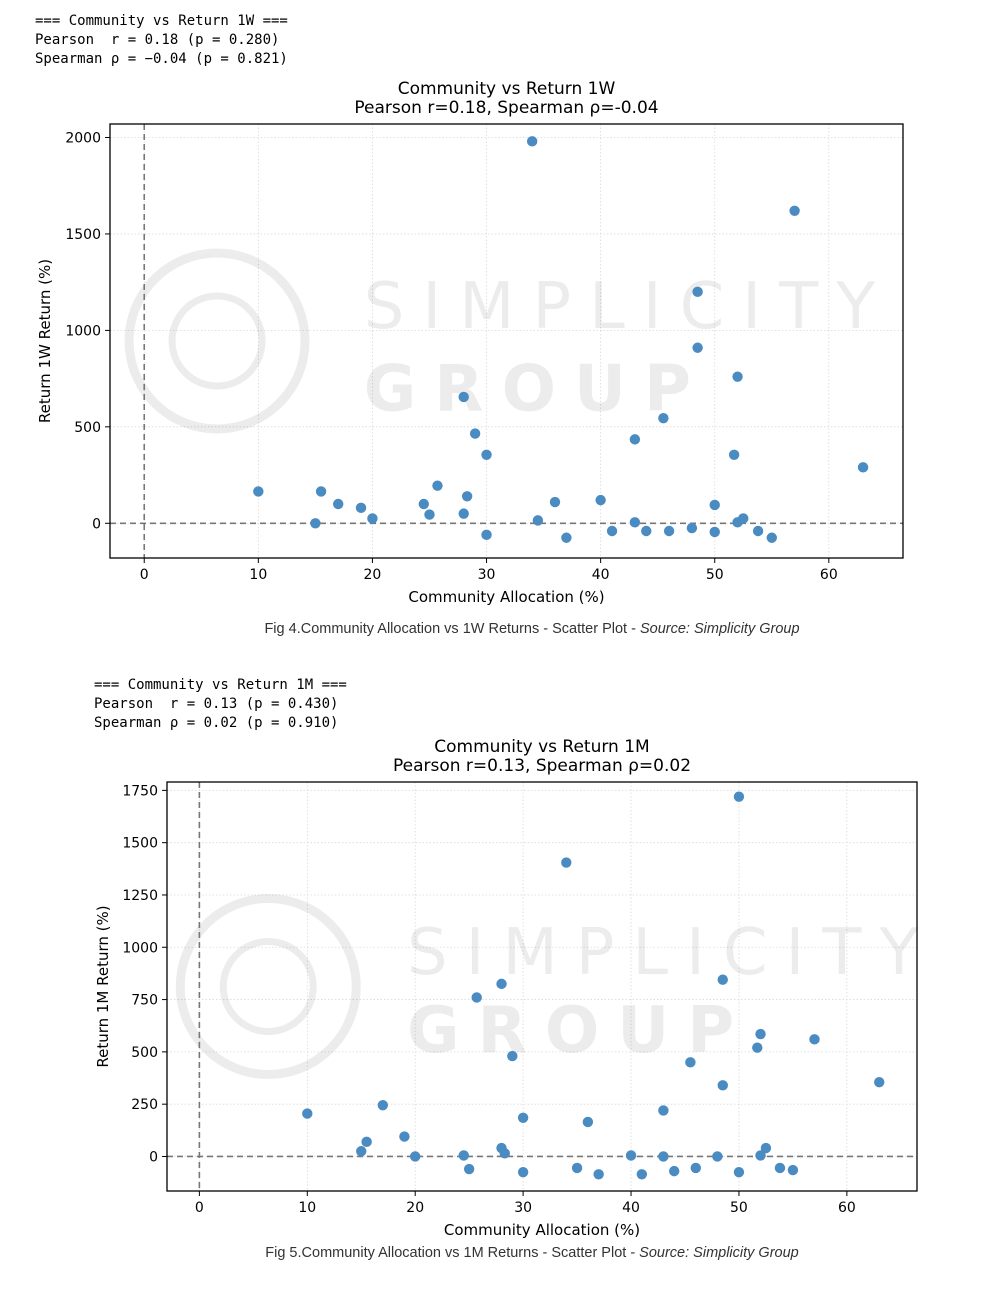 Image resolution: width=990 pixels, height=1289 pixels. I want to click on x-tick-label: 60, so click(829, 575).